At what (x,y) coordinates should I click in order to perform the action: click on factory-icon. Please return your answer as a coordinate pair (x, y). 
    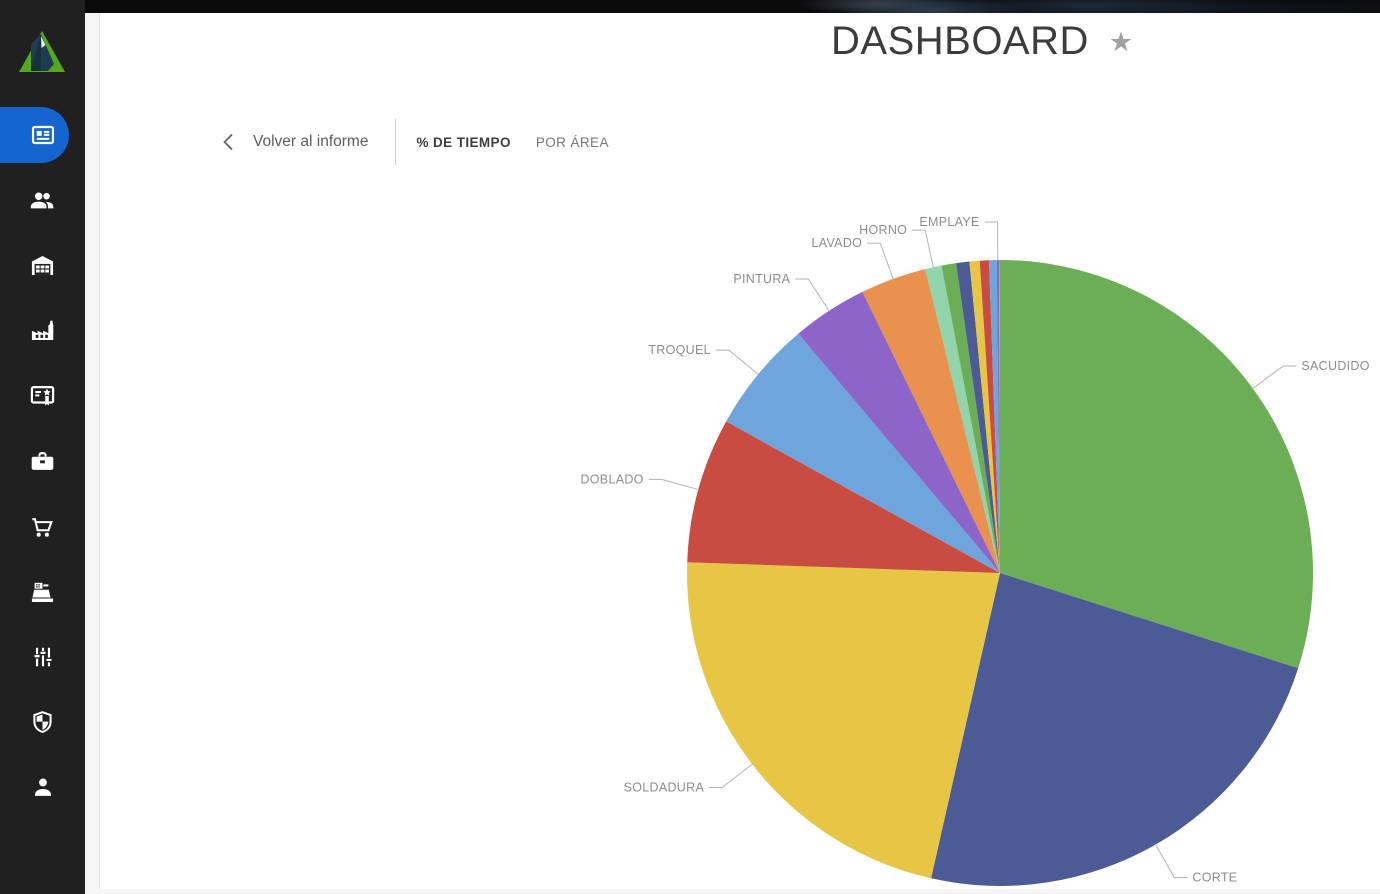
    Looking at the image, I should click on (42, 330).